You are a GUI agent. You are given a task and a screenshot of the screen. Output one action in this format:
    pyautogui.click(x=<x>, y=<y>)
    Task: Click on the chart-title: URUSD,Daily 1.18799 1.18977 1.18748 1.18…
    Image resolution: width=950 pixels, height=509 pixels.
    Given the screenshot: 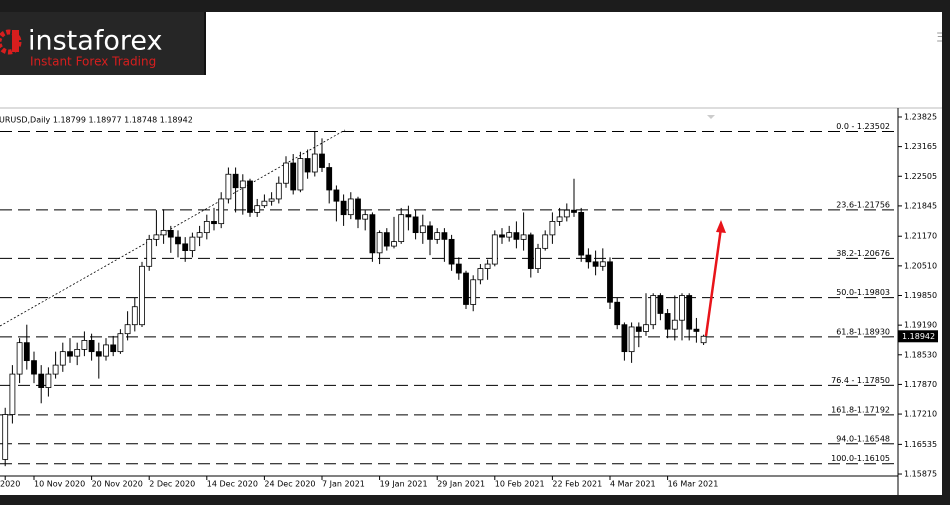 What is the action you would take?
    pyautogui.click(x=96, y=120)
    